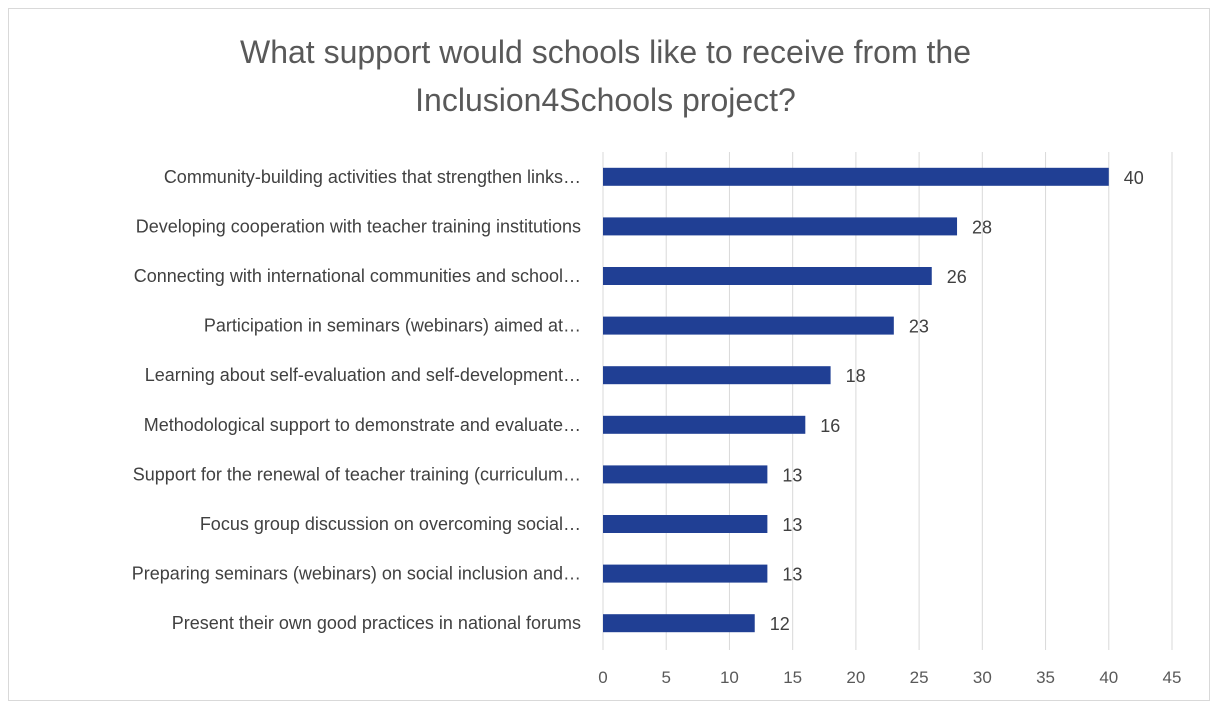 The width and height of the screenshot is (1211, 702). What do you see at coordinates (1134, 178) in the screenshot?
I see `data-label: 40` at bounding box center [1134, 178].